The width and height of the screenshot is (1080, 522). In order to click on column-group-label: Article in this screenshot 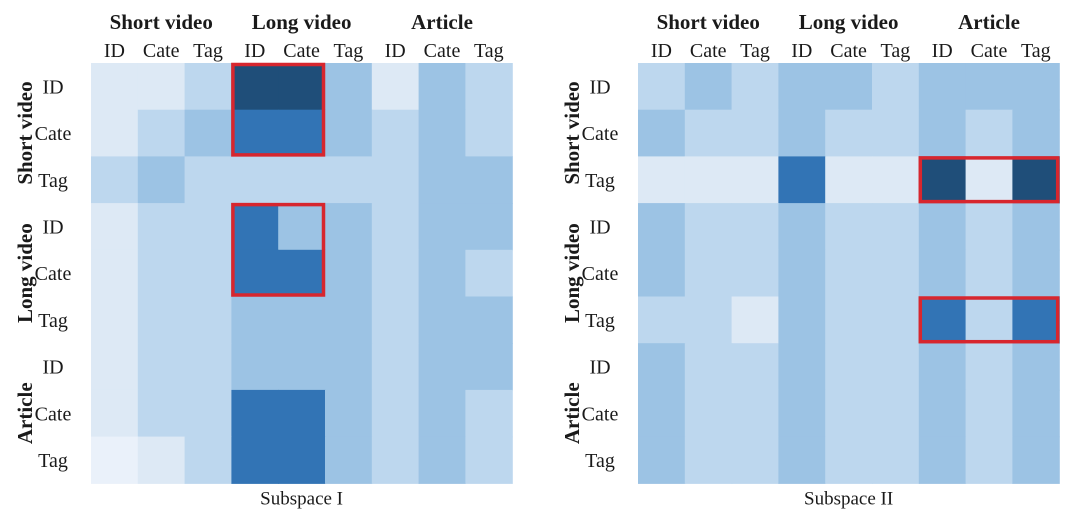, I will do `click(989, 22)`.